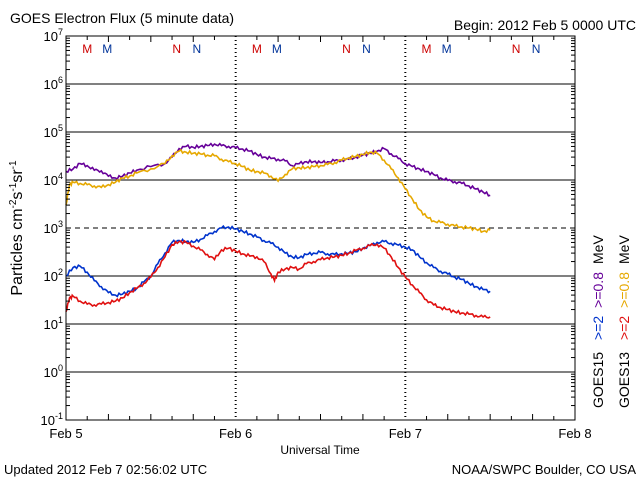  Describe the element at coordinates (17, 176) in the screenshot. I see `y-axis-label-mid2: sr` at that location.